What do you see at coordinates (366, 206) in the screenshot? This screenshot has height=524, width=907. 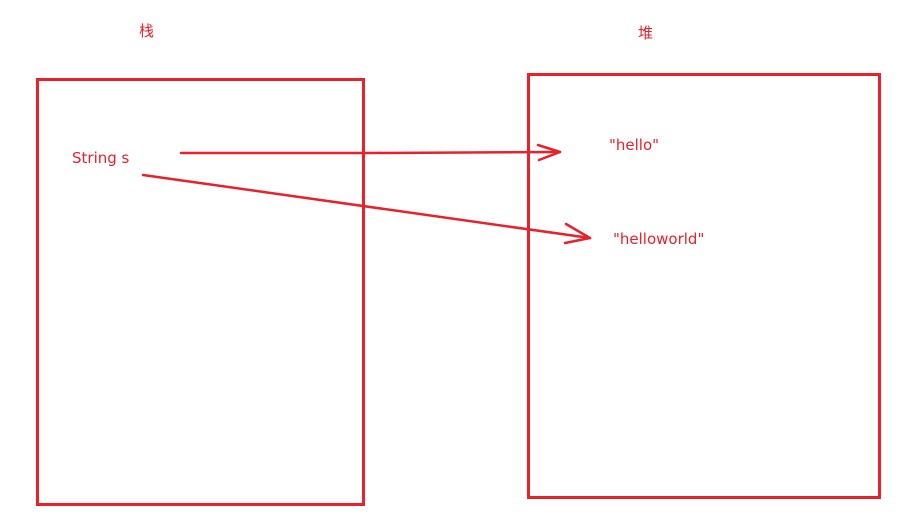 I see `arrow-to-helloworld` at bounding box center [366, 206].